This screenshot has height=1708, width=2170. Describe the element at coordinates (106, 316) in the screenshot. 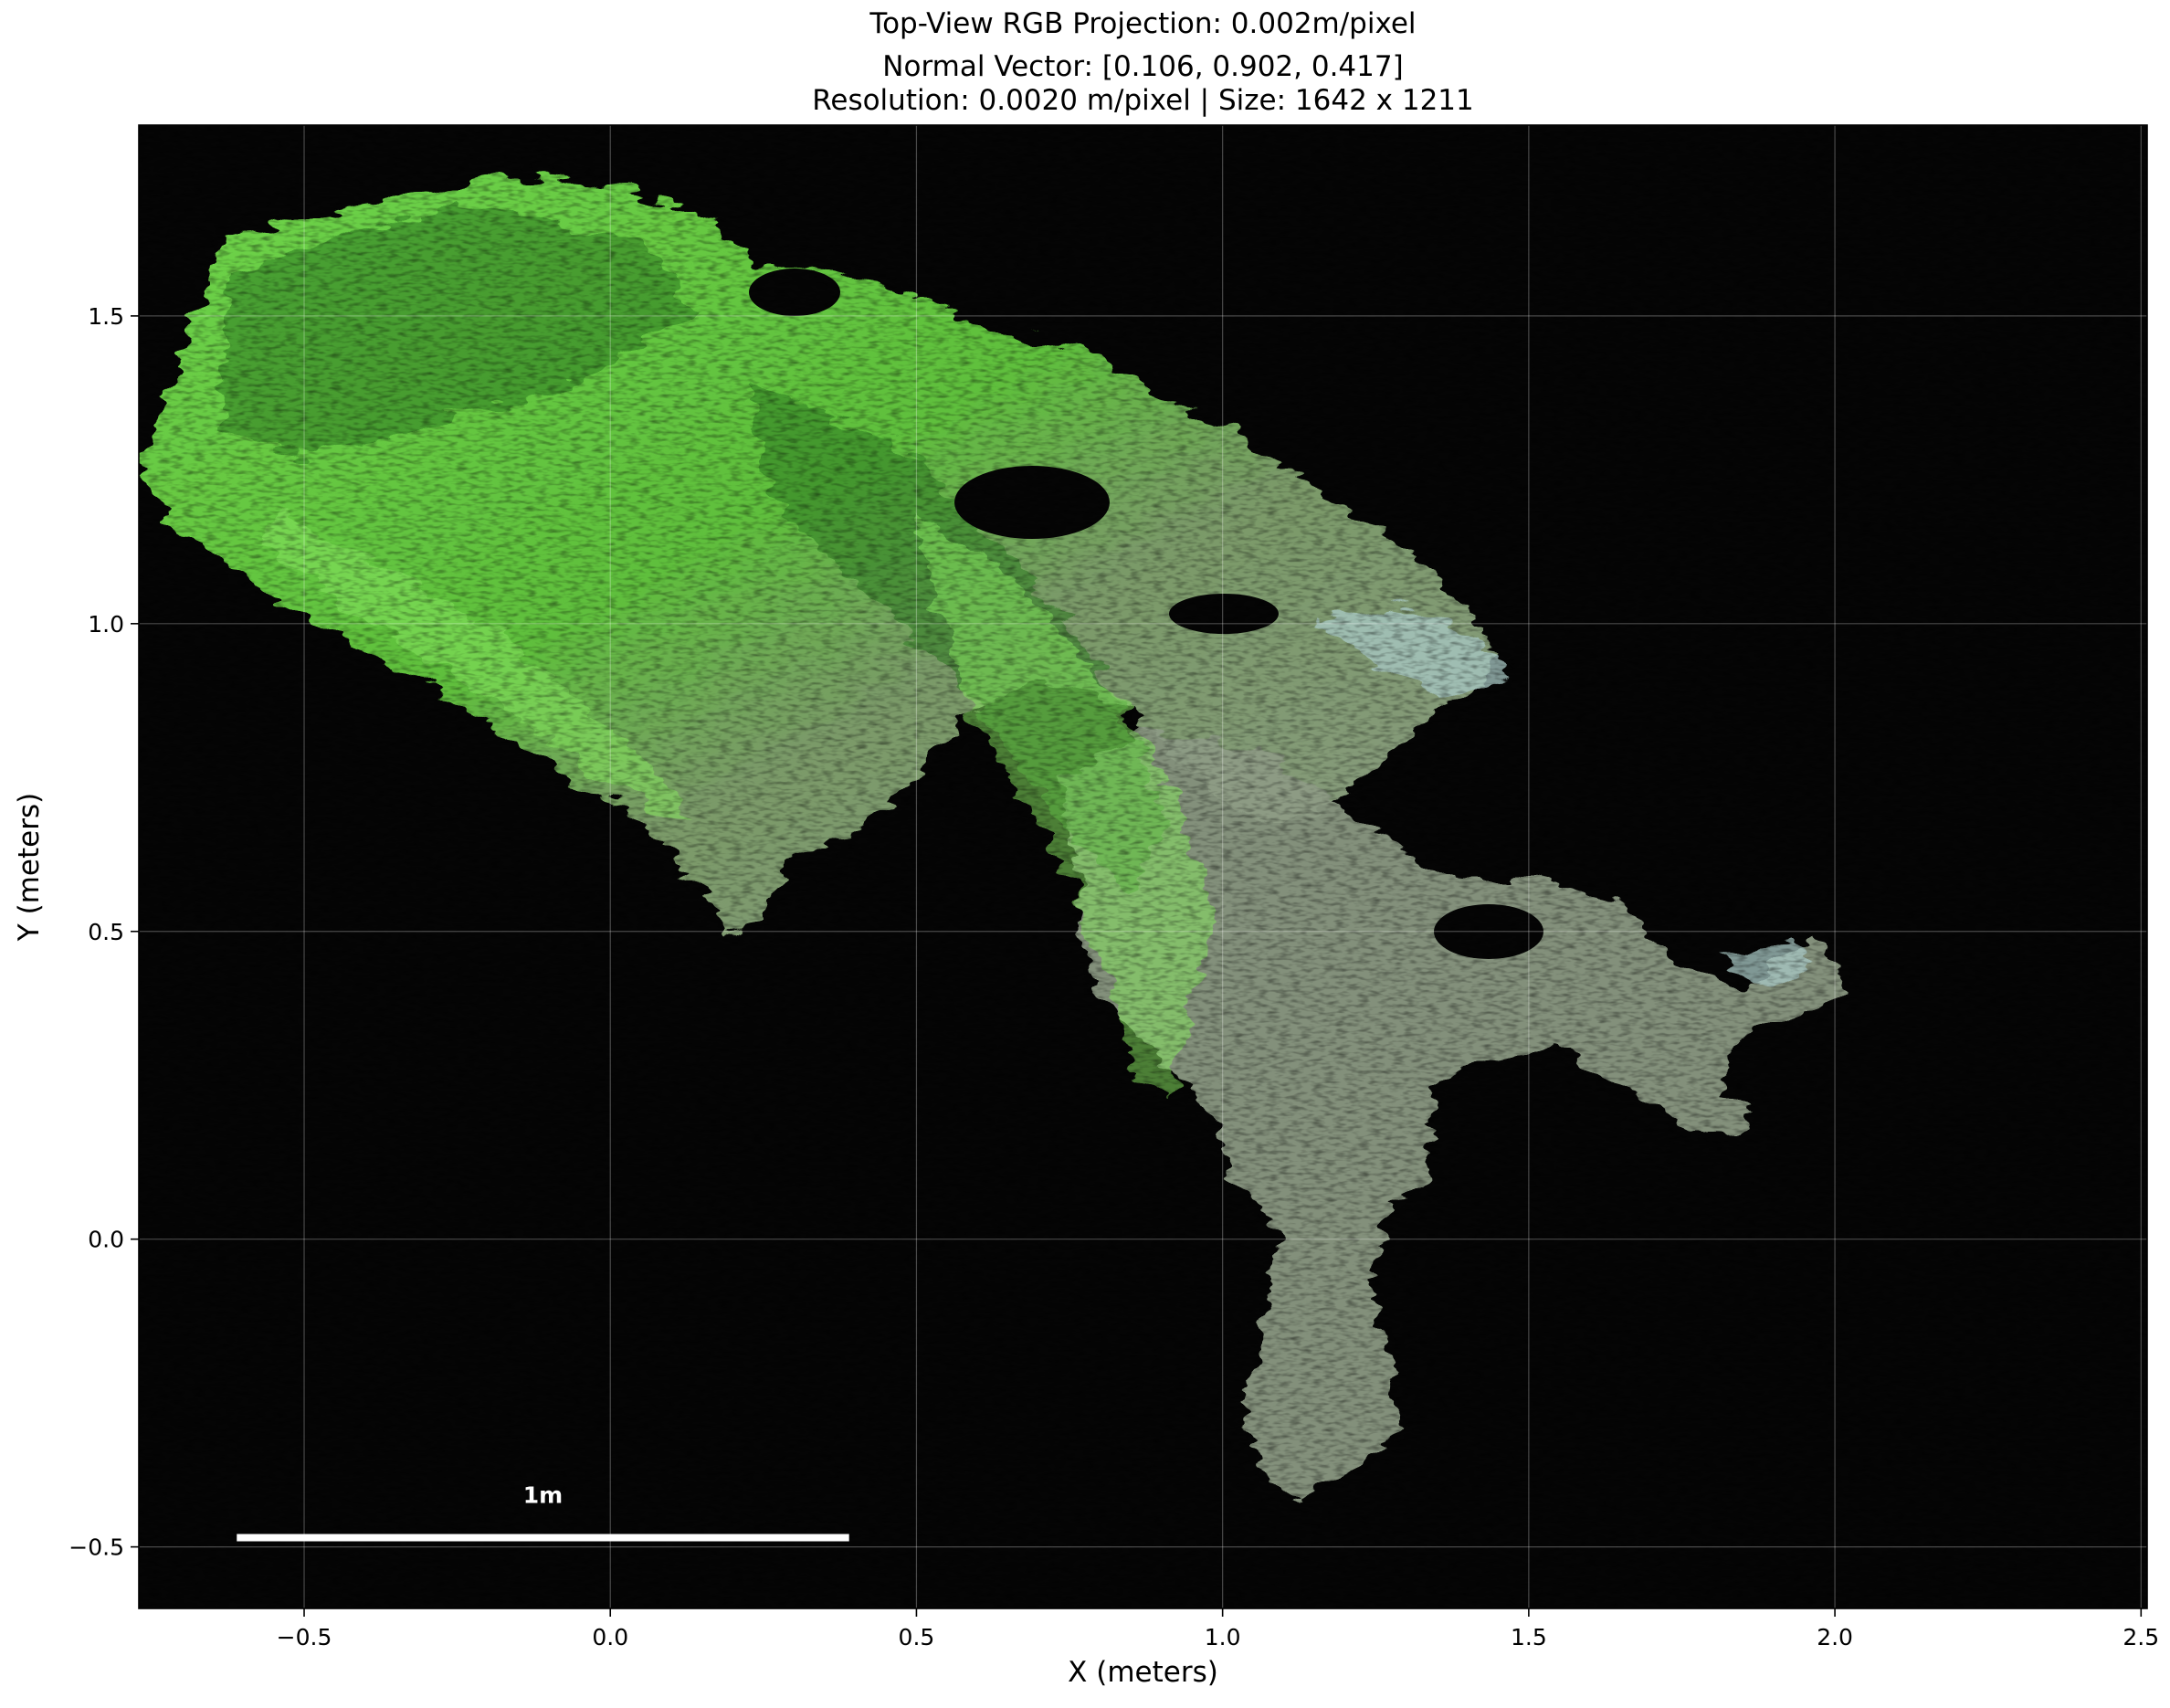

I see `y-tick-label: 1.5` at that location.